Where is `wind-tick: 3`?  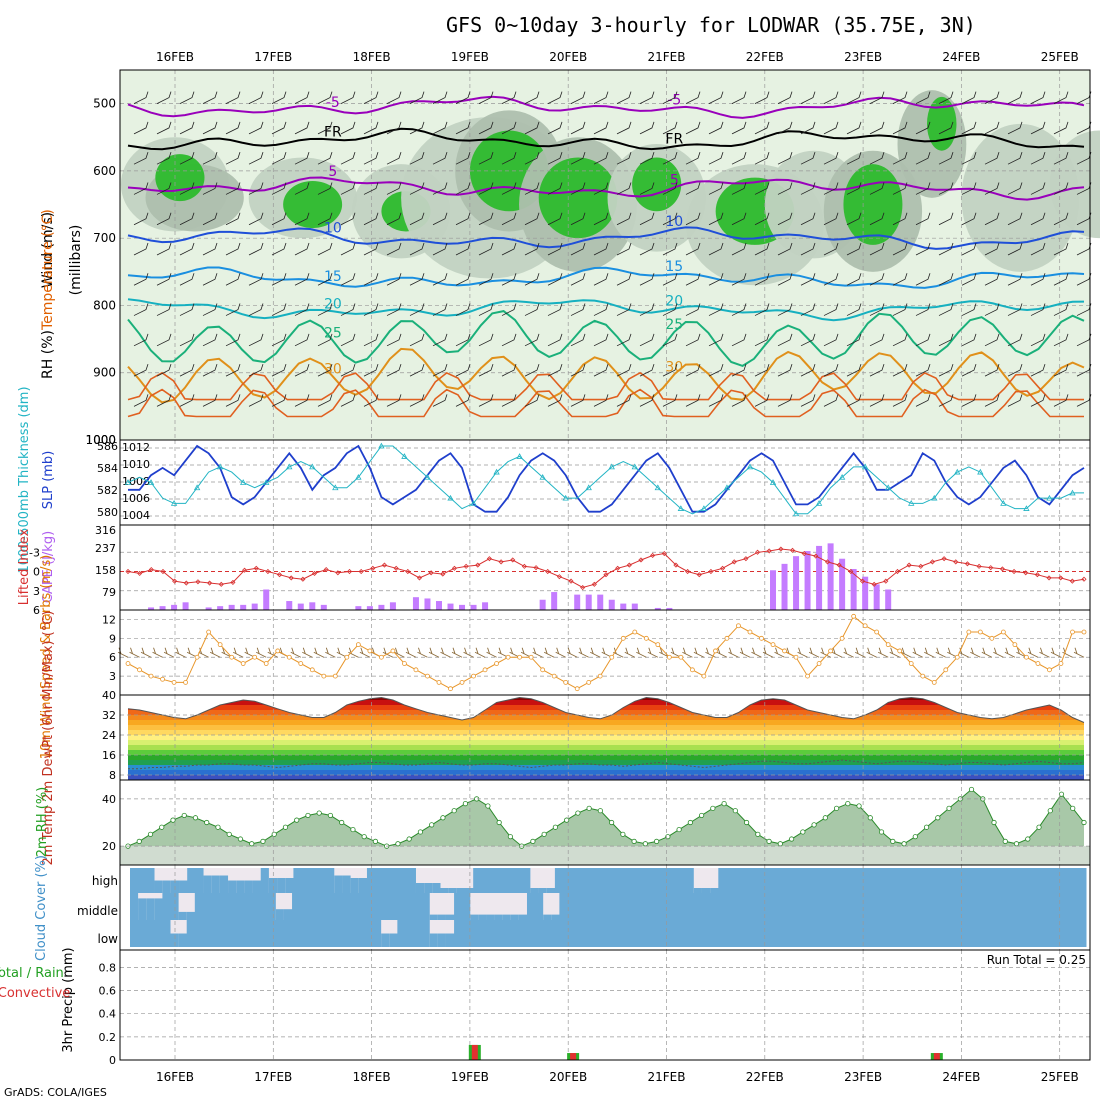
wind-tick: 3 is located at coordinates (112, 676).